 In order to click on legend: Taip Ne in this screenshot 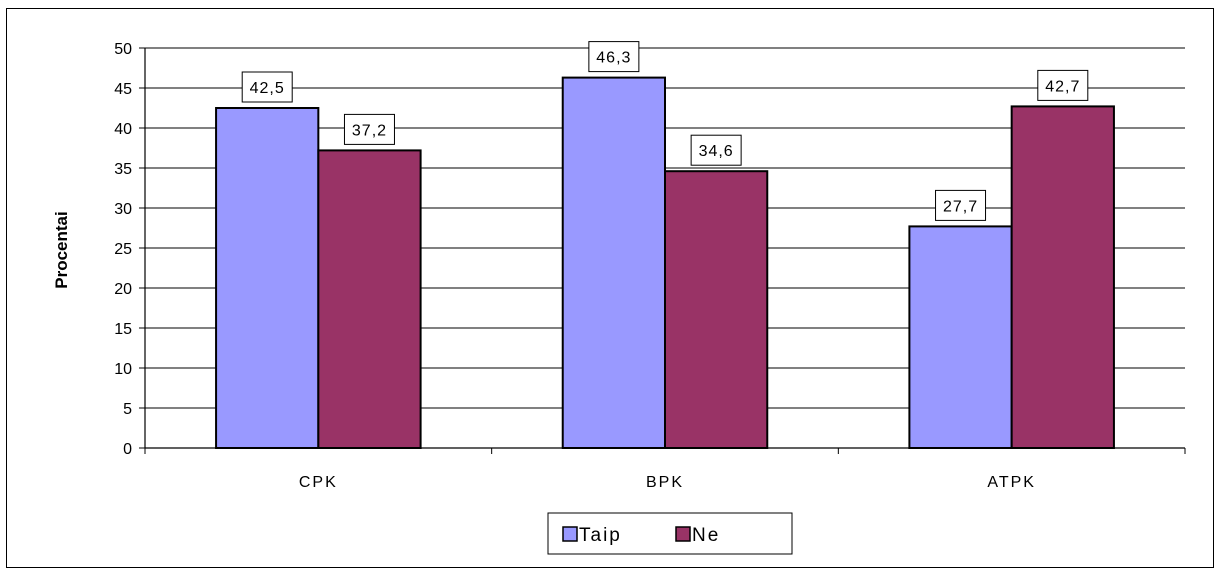, I will do `click(670, 533)`.